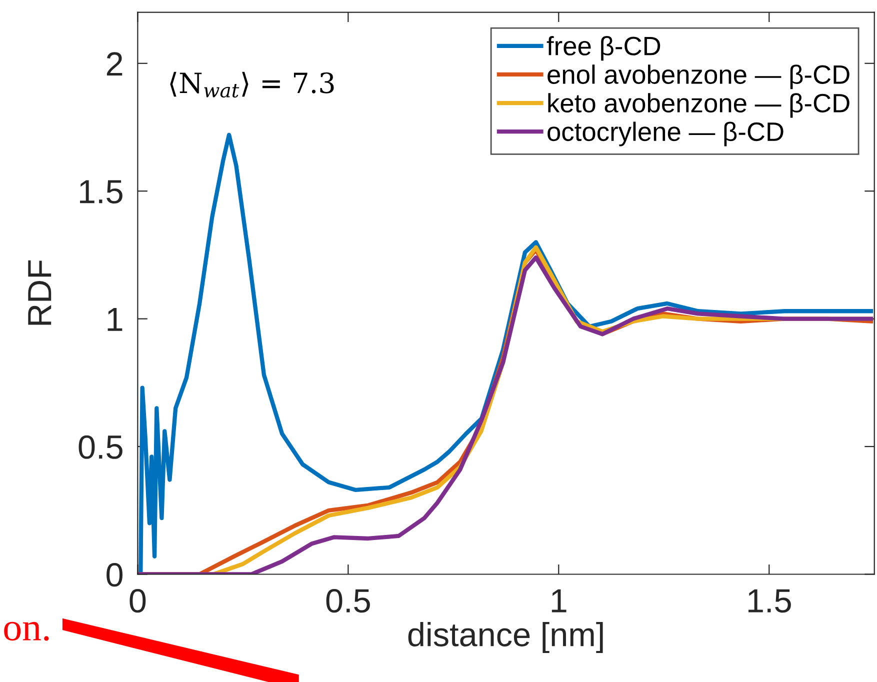 The height and width of the screenshot is (682, 877). What do you see at coordinates (505, 638) in the screenshot?
I see `x-axis-title: distance [nm]` at bounding box center [505, 638].